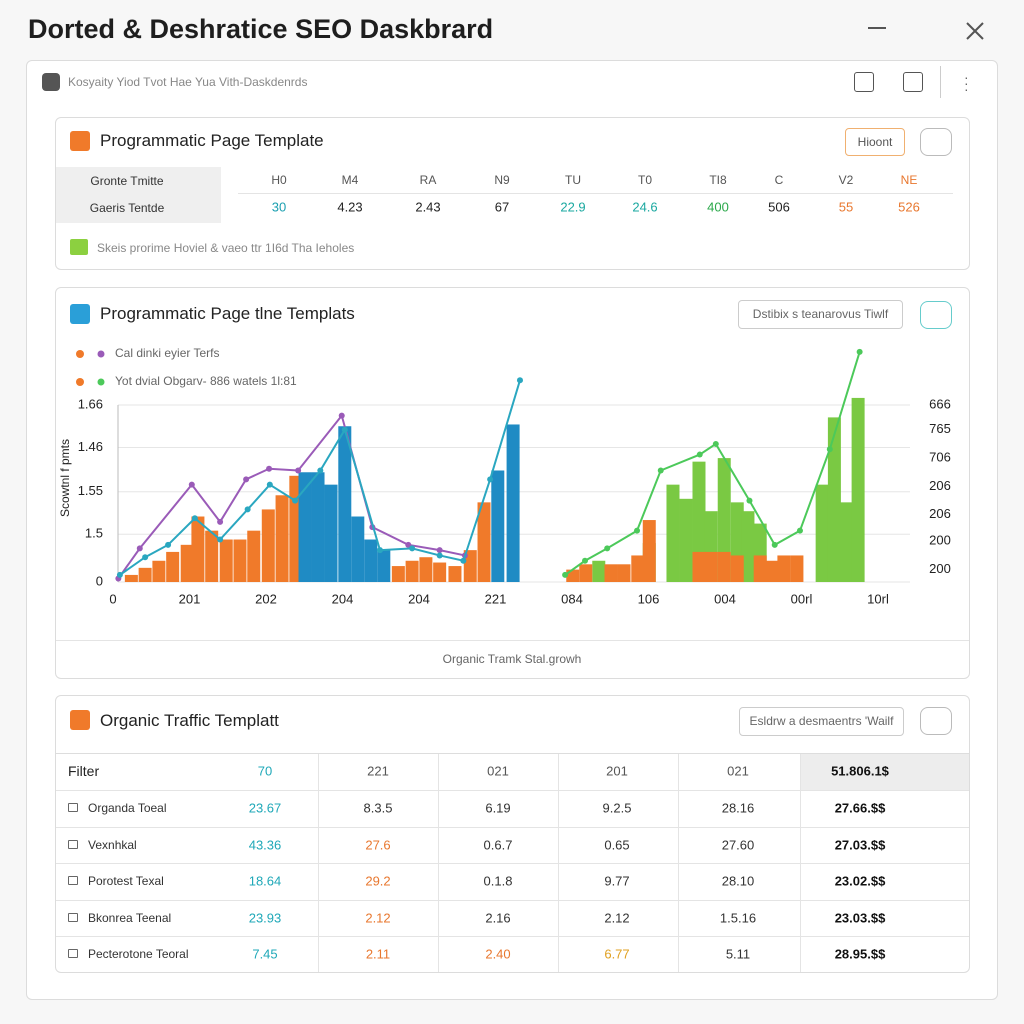  Describe the element at coordinates (878, 598) in the screenshot. I see `x-tick-label: 10rl` at that location.